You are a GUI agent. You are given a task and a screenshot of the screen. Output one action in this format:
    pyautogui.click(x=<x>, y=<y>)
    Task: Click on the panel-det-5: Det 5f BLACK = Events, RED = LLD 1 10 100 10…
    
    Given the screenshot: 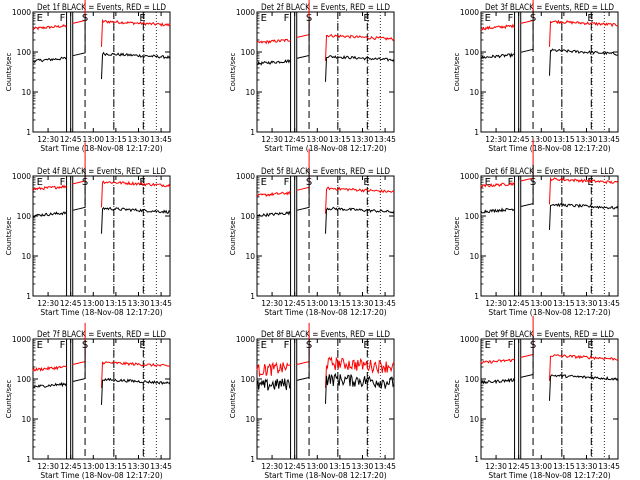 What is the action you would take?
    pyautogui.click(x=312, y=232)
    